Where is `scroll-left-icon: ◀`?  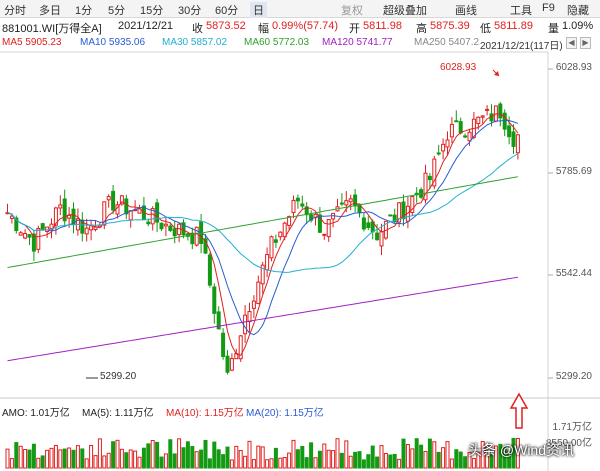 scroll-left-icon: ◀ is located at coordinates (571, 43).